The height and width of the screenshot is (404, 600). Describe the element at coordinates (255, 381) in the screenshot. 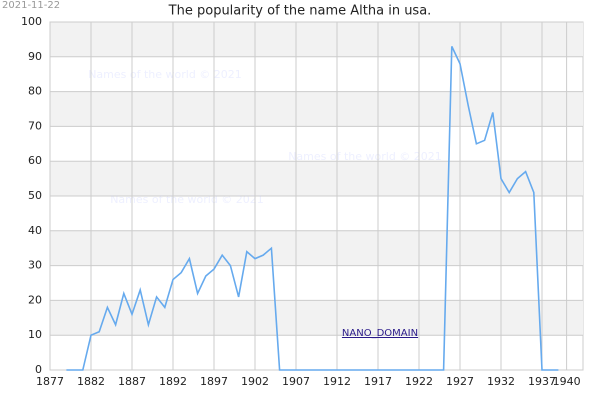

I see `x-tick-label: 1902` at that location.